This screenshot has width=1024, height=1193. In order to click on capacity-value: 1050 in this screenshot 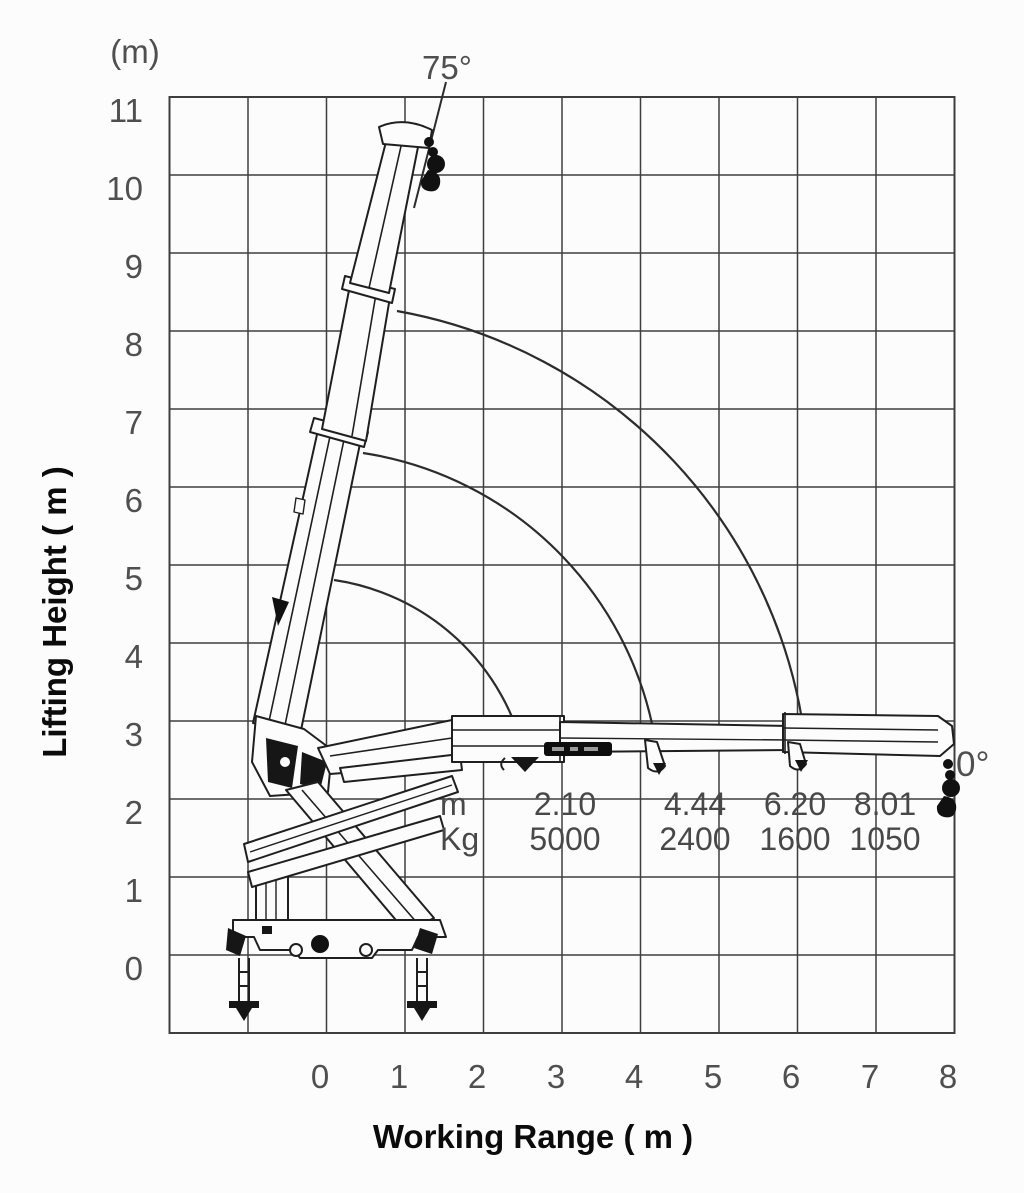, I will do `click(885, 839)`.